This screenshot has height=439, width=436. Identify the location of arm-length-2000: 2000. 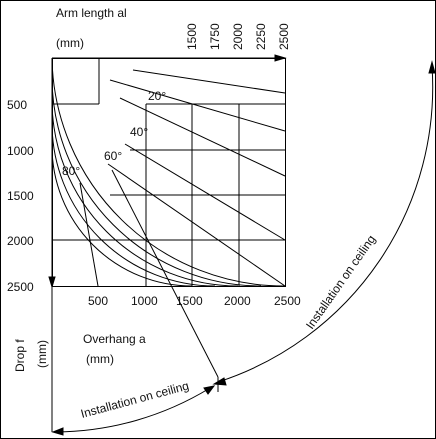
(238, 36).